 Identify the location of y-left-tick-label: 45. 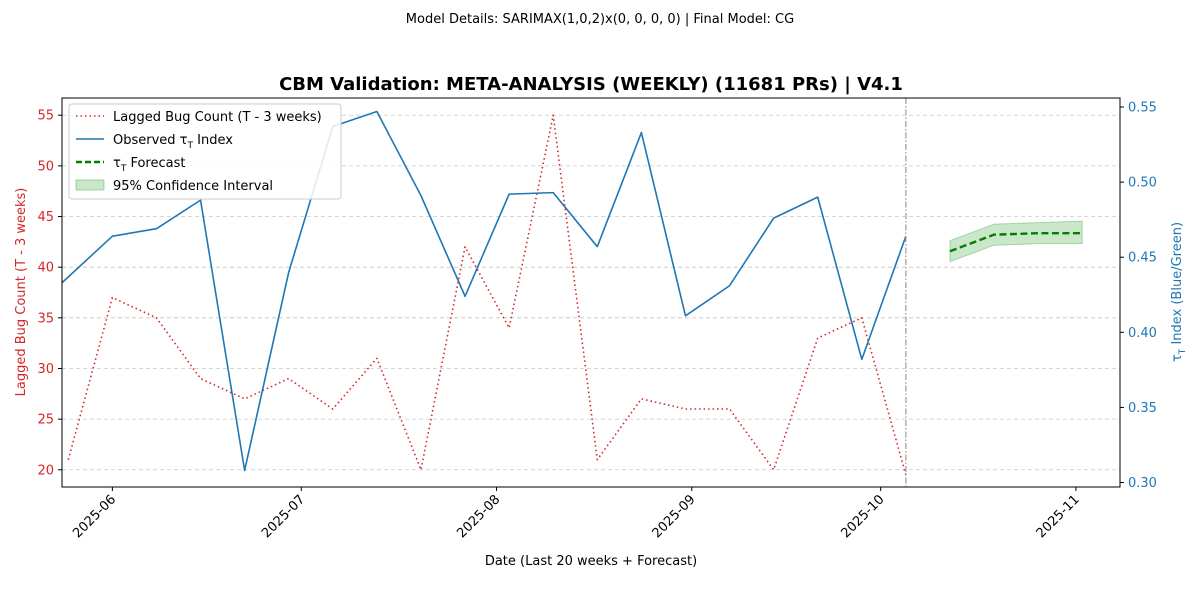
(45, 217).